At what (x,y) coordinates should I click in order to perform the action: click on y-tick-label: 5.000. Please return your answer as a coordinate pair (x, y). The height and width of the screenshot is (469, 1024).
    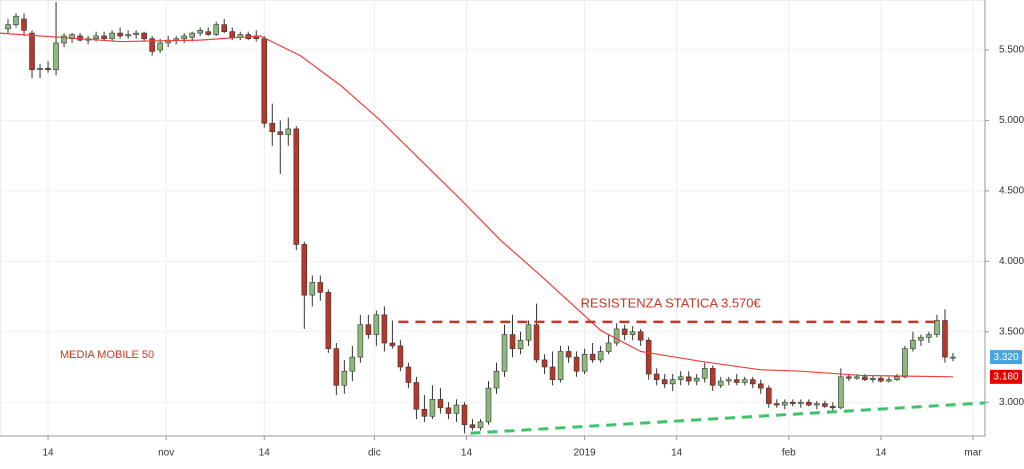
    Looking at the image, I should click on (1011, 120).